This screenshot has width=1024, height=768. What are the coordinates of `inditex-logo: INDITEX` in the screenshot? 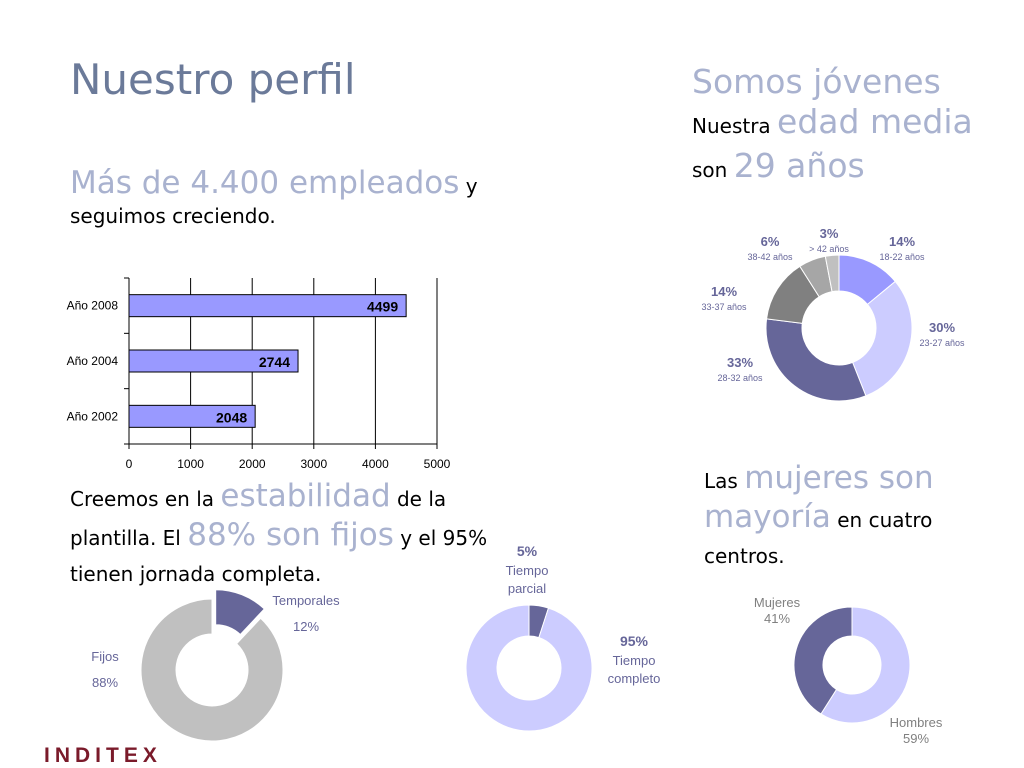 It's located at (103, 755).